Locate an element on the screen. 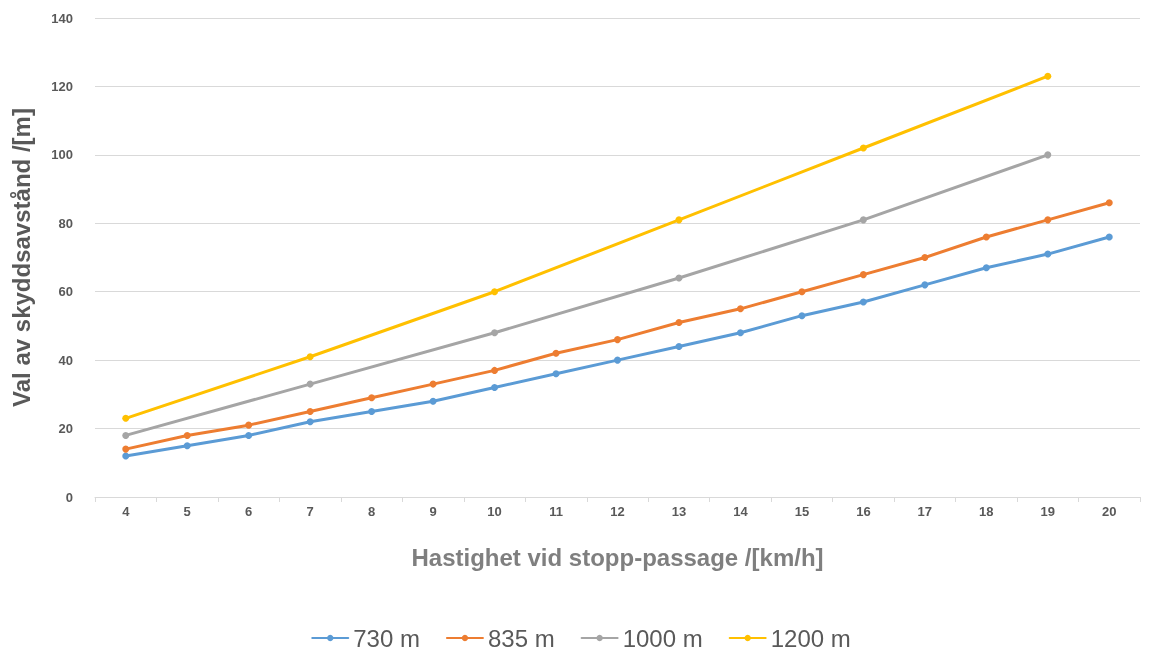 Image resolution: width=1162 pixels, height=657 pixels. x-tick-label: 5 is located at coordinates (187, 511).